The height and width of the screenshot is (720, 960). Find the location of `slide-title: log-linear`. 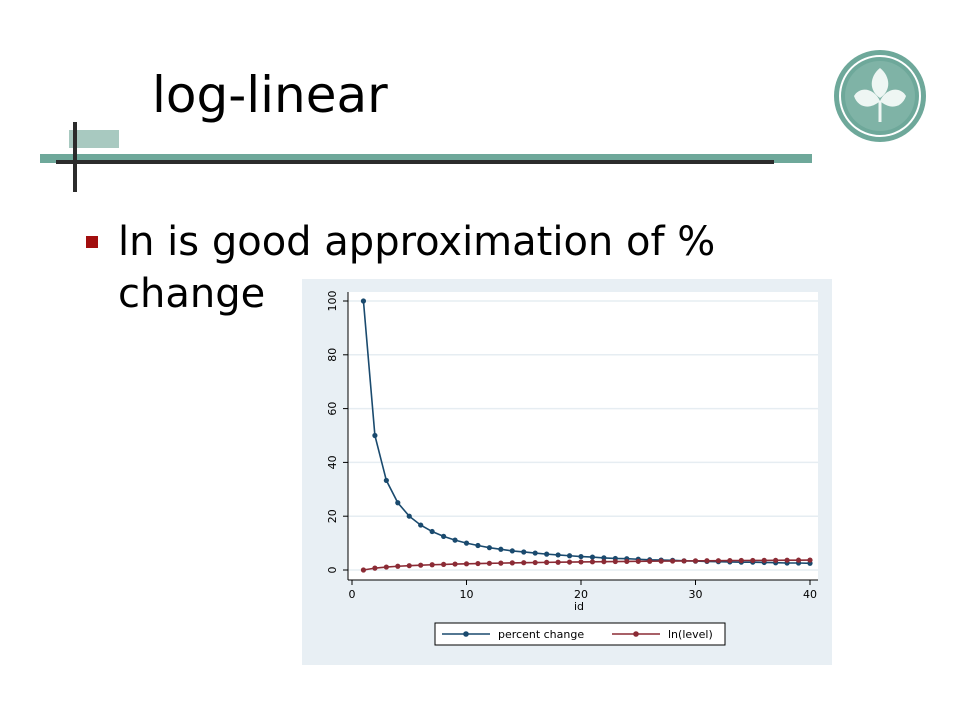

slide-title: log-linear is located at coordinates (270, 95).